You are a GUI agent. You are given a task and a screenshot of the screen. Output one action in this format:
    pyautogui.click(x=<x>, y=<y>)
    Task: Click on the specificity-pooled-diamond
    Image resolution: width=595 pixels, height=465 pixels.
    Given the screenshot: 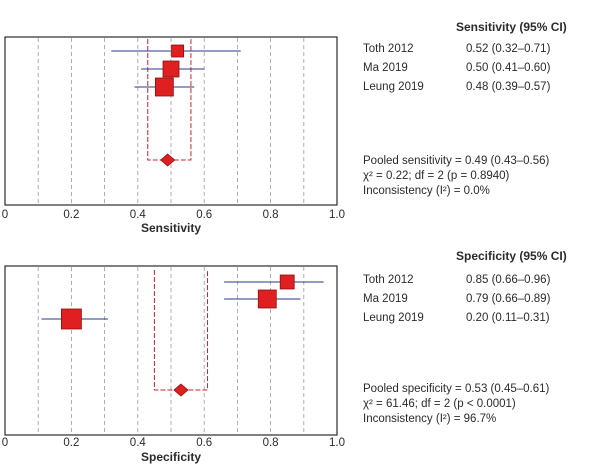 What is the action you would take?
    pyautogui.click(x=181, y=390)
    